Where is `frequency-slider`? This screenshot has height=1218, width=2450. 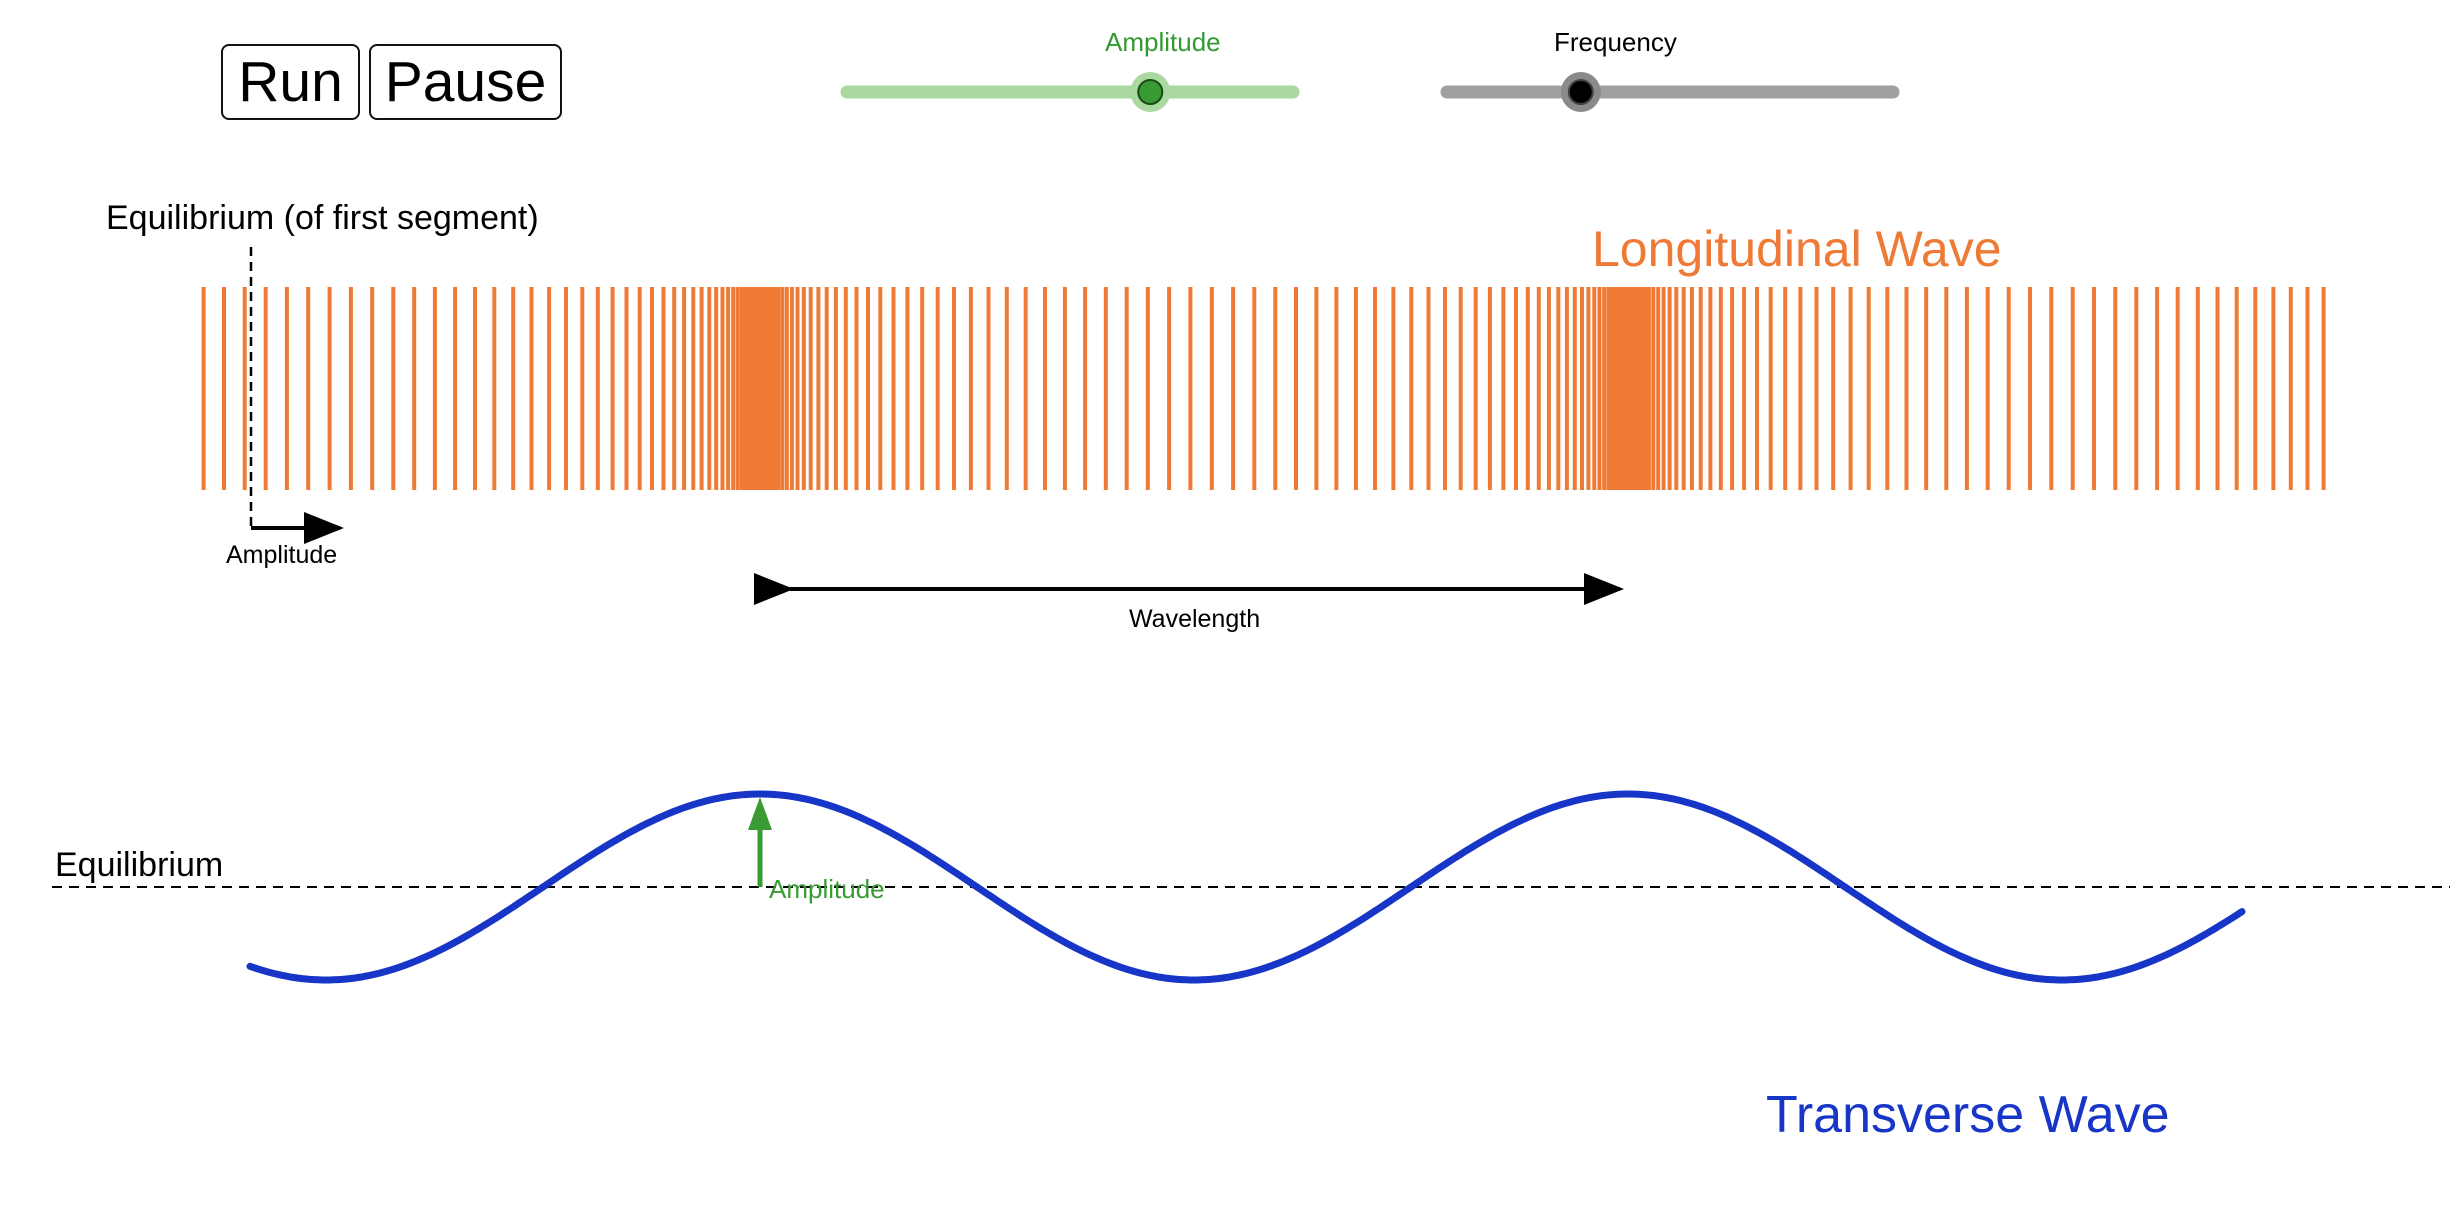
frequency-slider is located at coordinates (1670, 92).